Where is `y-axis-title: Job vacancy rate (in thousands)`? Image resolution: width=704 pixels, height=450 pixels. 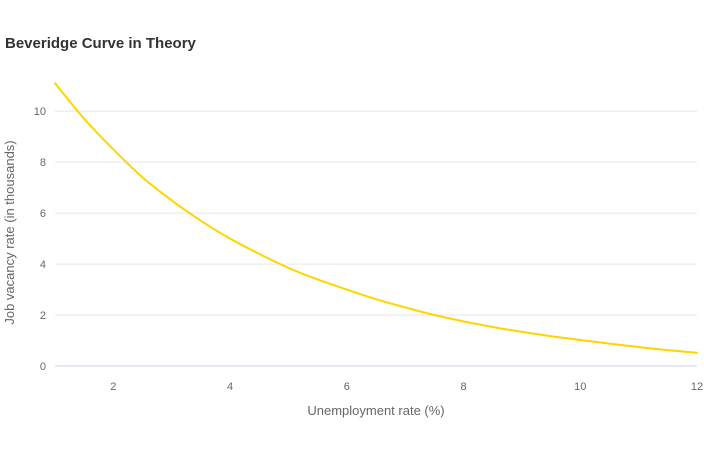 y-axis-title: Job vacancy rate (in thousands) is located at coordinates (9, 232).